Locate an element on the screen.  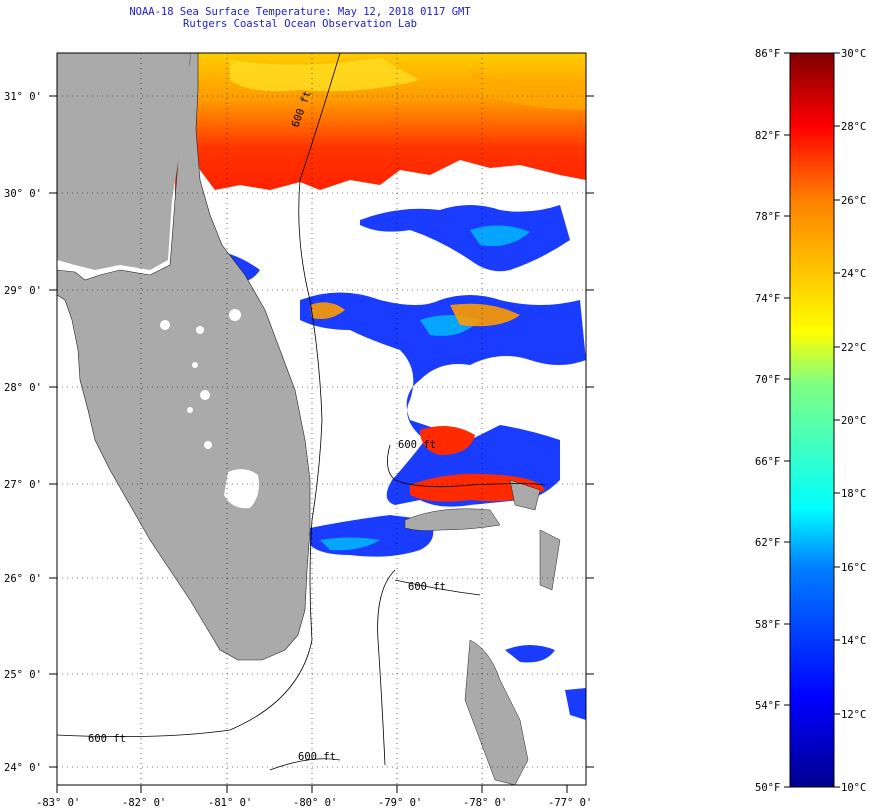
lat-label: 28° 0' is located at coordinates (23, 388).